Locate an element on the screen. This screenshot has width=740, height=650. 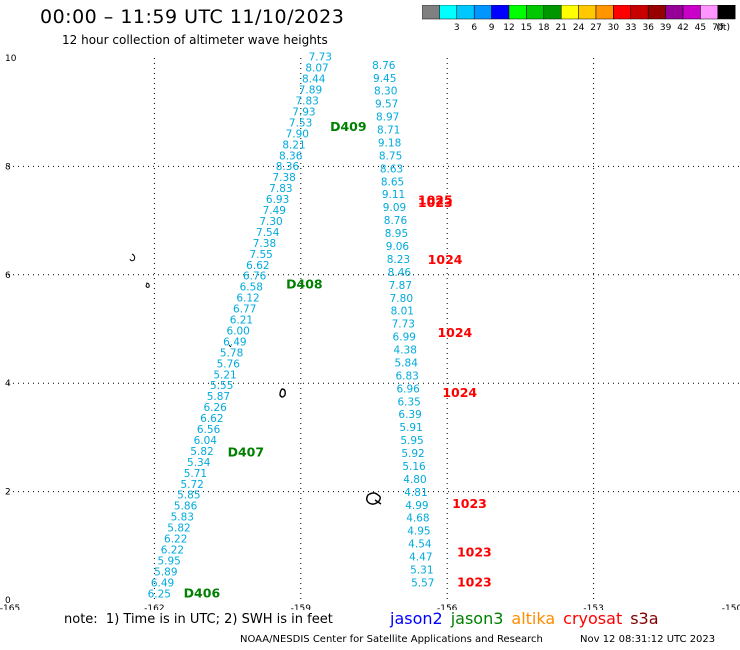
track-label: D409 is located at coordinates (348, 126).